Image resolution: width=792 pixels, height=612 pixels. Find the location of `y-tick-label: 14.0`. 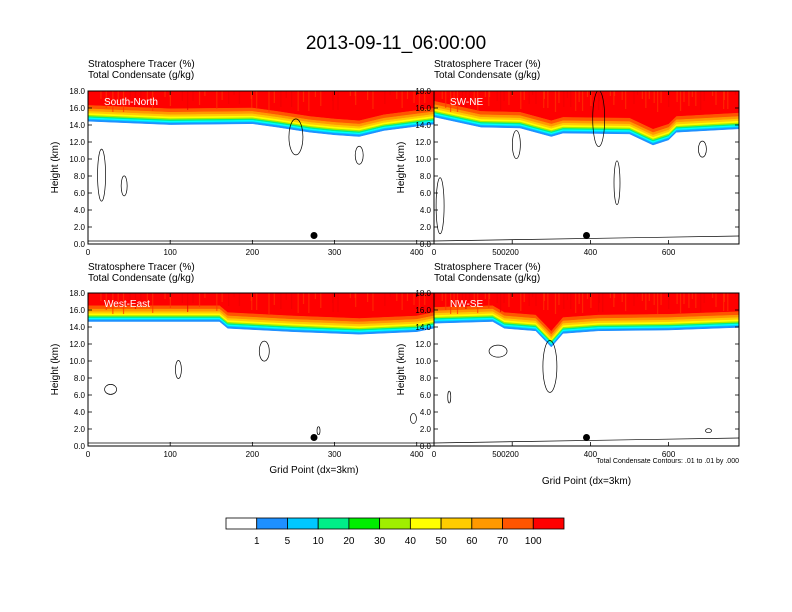

y-tick-label: 14.0 is located at coordinates (77, 125).